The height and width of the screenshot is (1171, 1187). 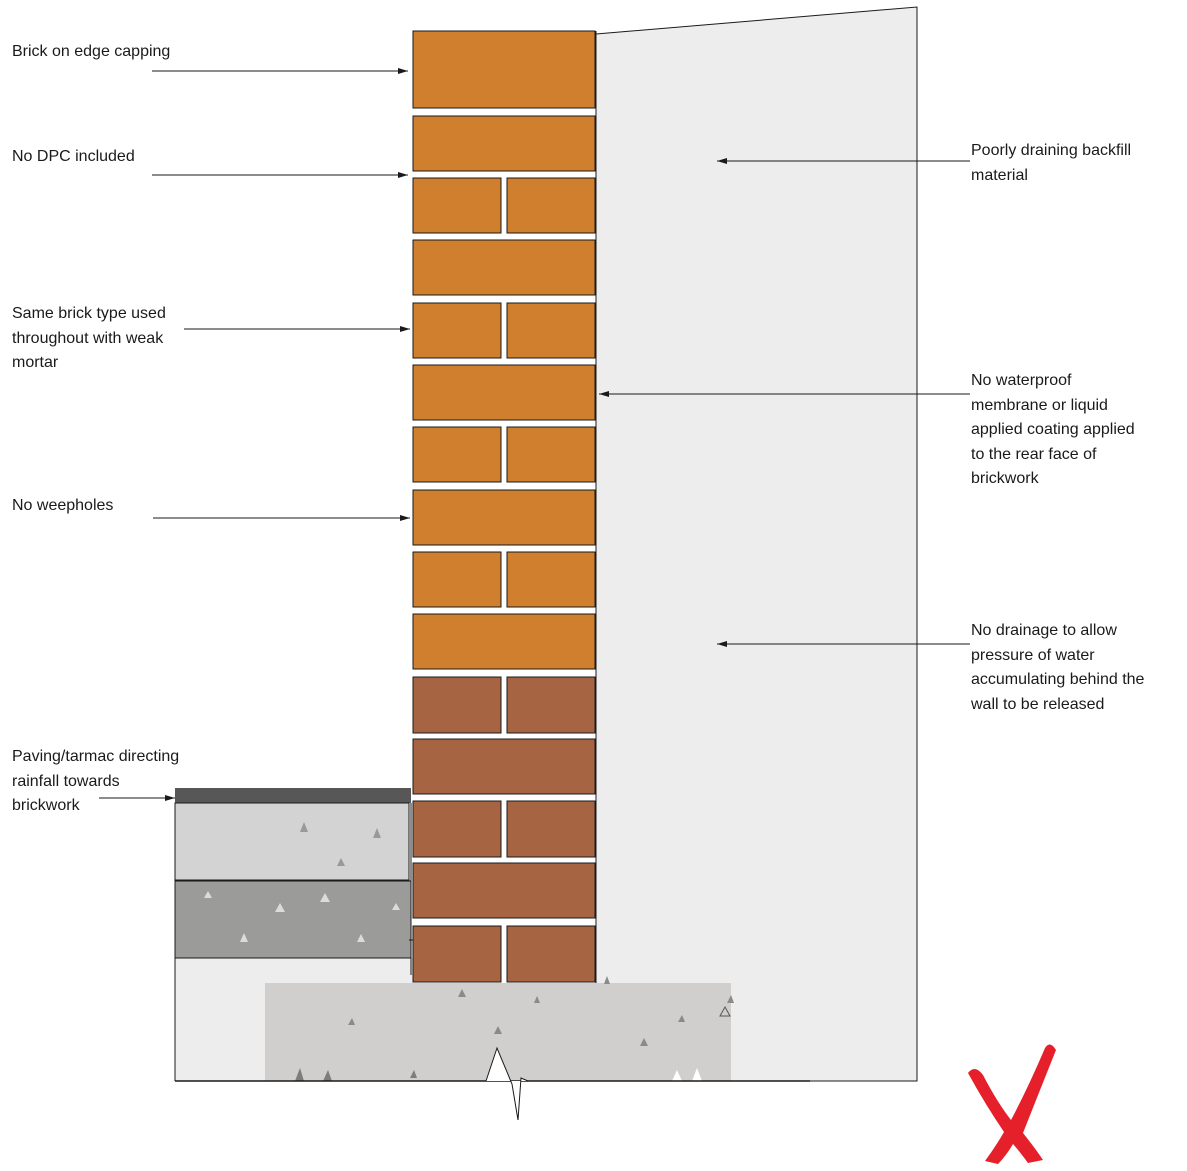 I want to click on label-dpc: No DPC included, so click(x=73, y=157).